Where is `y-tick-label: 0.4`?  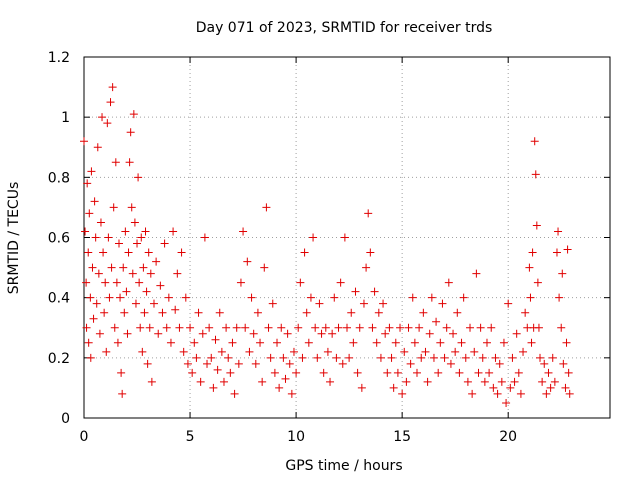 y-tick-label: 0.4 is located at coordinates (59, 299).